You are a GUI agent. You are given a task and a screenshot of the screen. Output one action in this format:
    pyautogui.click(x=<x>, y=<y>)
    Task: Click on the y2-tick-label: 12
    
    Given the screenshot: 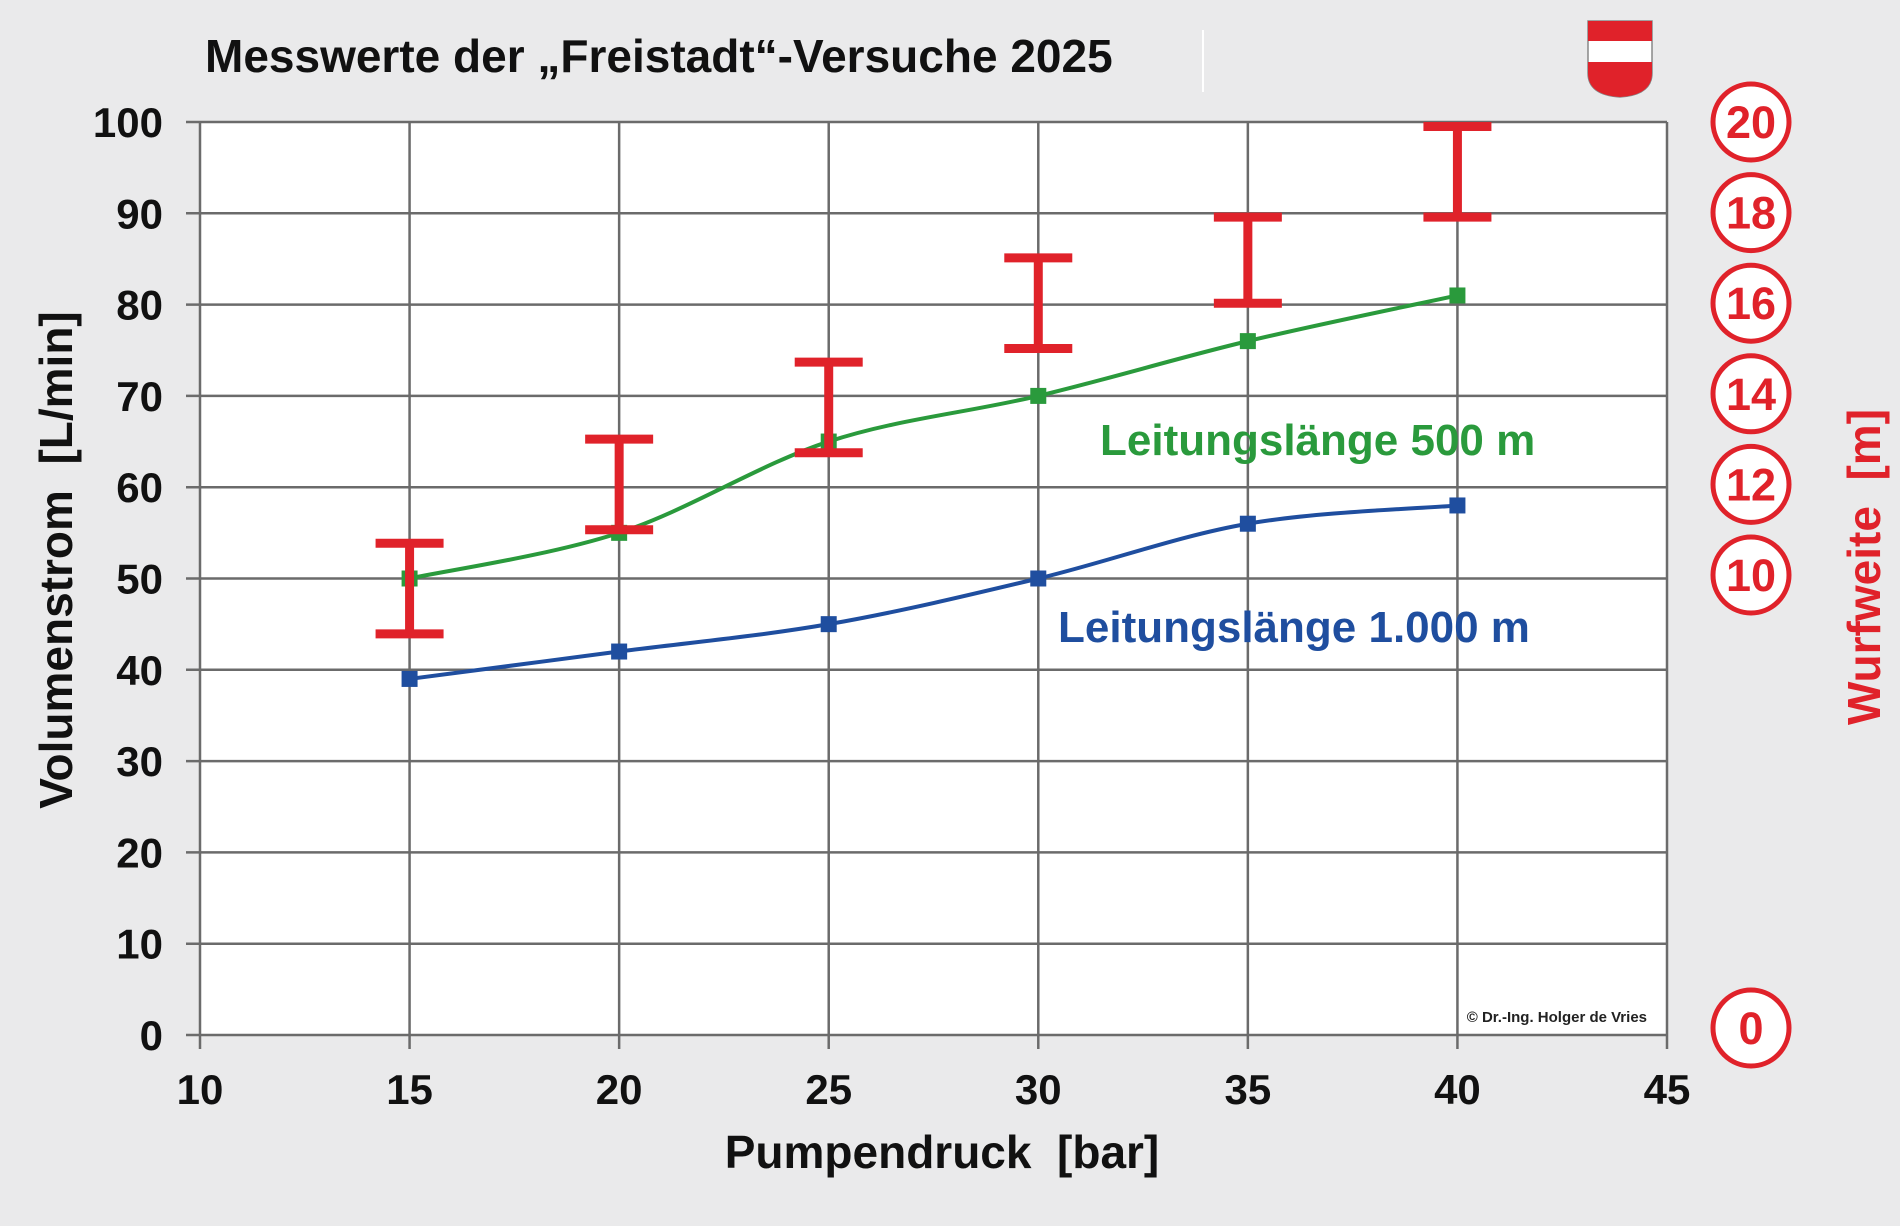 What is the action you would take?
    pyautogui.click(x=1751, y=484)
    